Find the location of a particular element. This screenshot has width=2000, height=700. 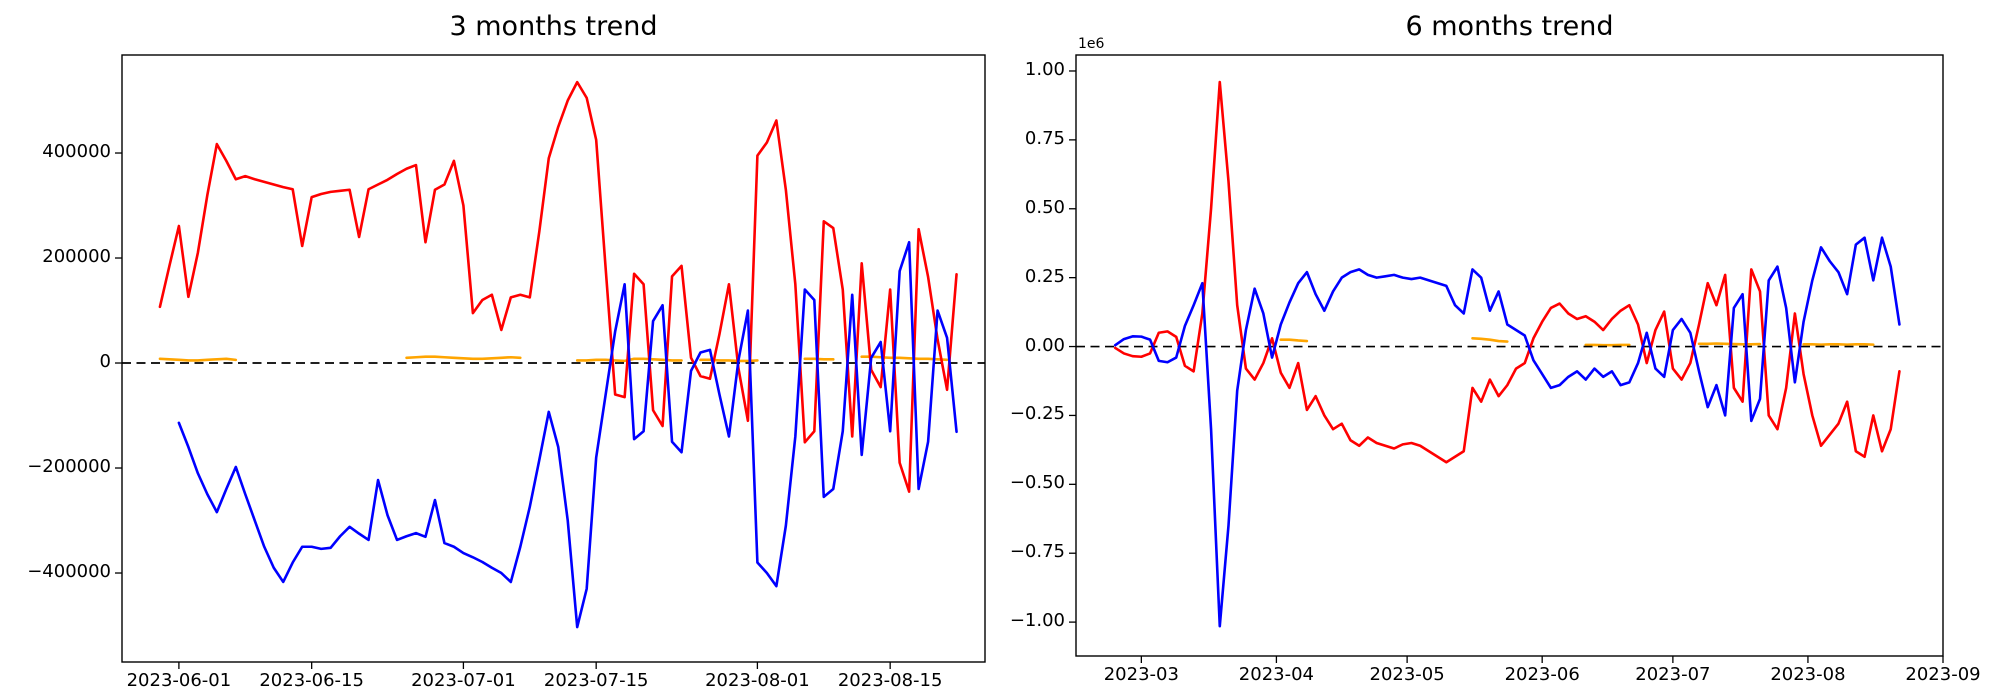

x-tick-label: 2023-07-01 is located at coordinates (463, 680).